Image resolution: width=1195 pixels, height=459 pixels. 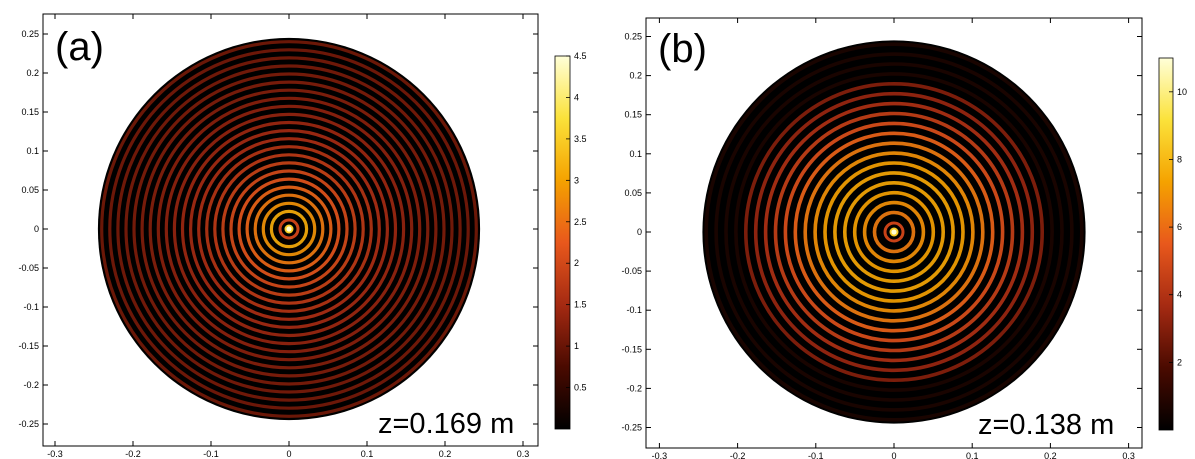 What do you see at coordinates (682, 49) in the screenshot?
I see `panel-label-b: (b)` at bounding box center [682, 49].